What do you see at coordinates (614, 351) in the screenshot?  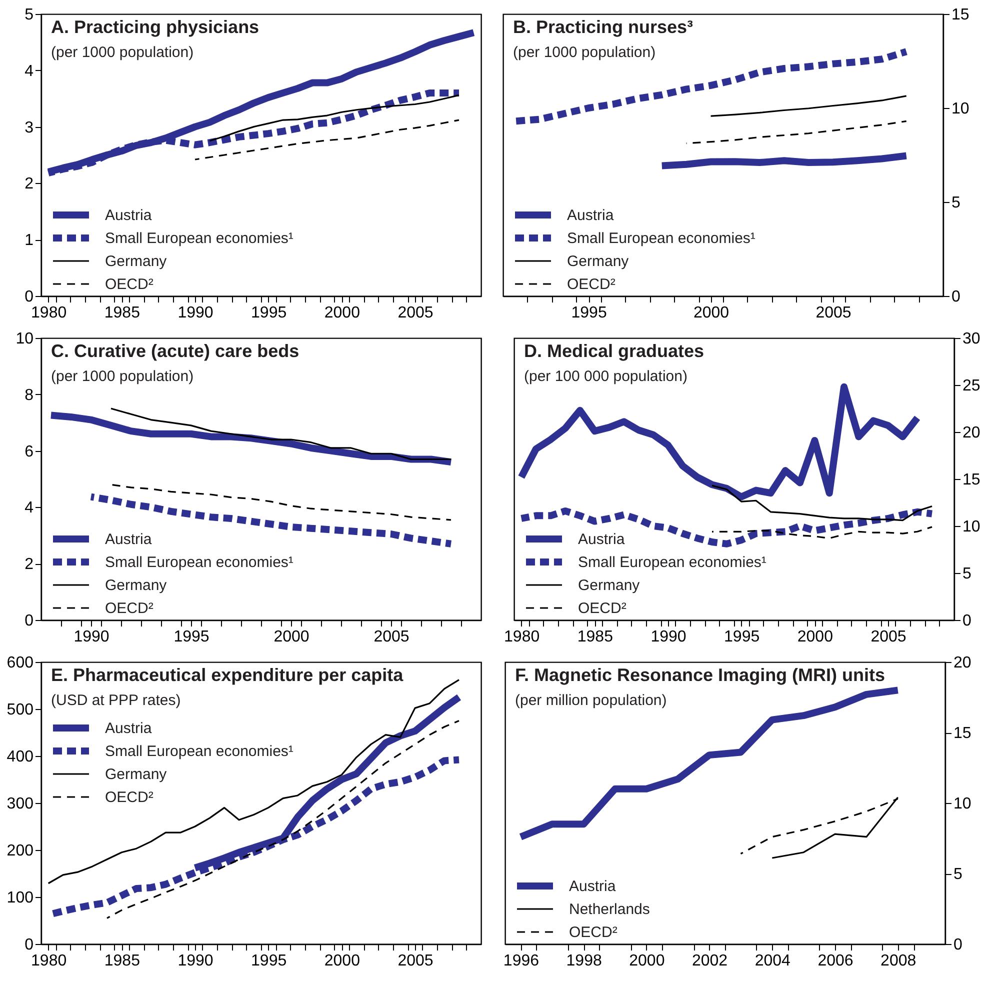 I see `chart-title: D. Medical graduates` at bounding box center [614, 351].